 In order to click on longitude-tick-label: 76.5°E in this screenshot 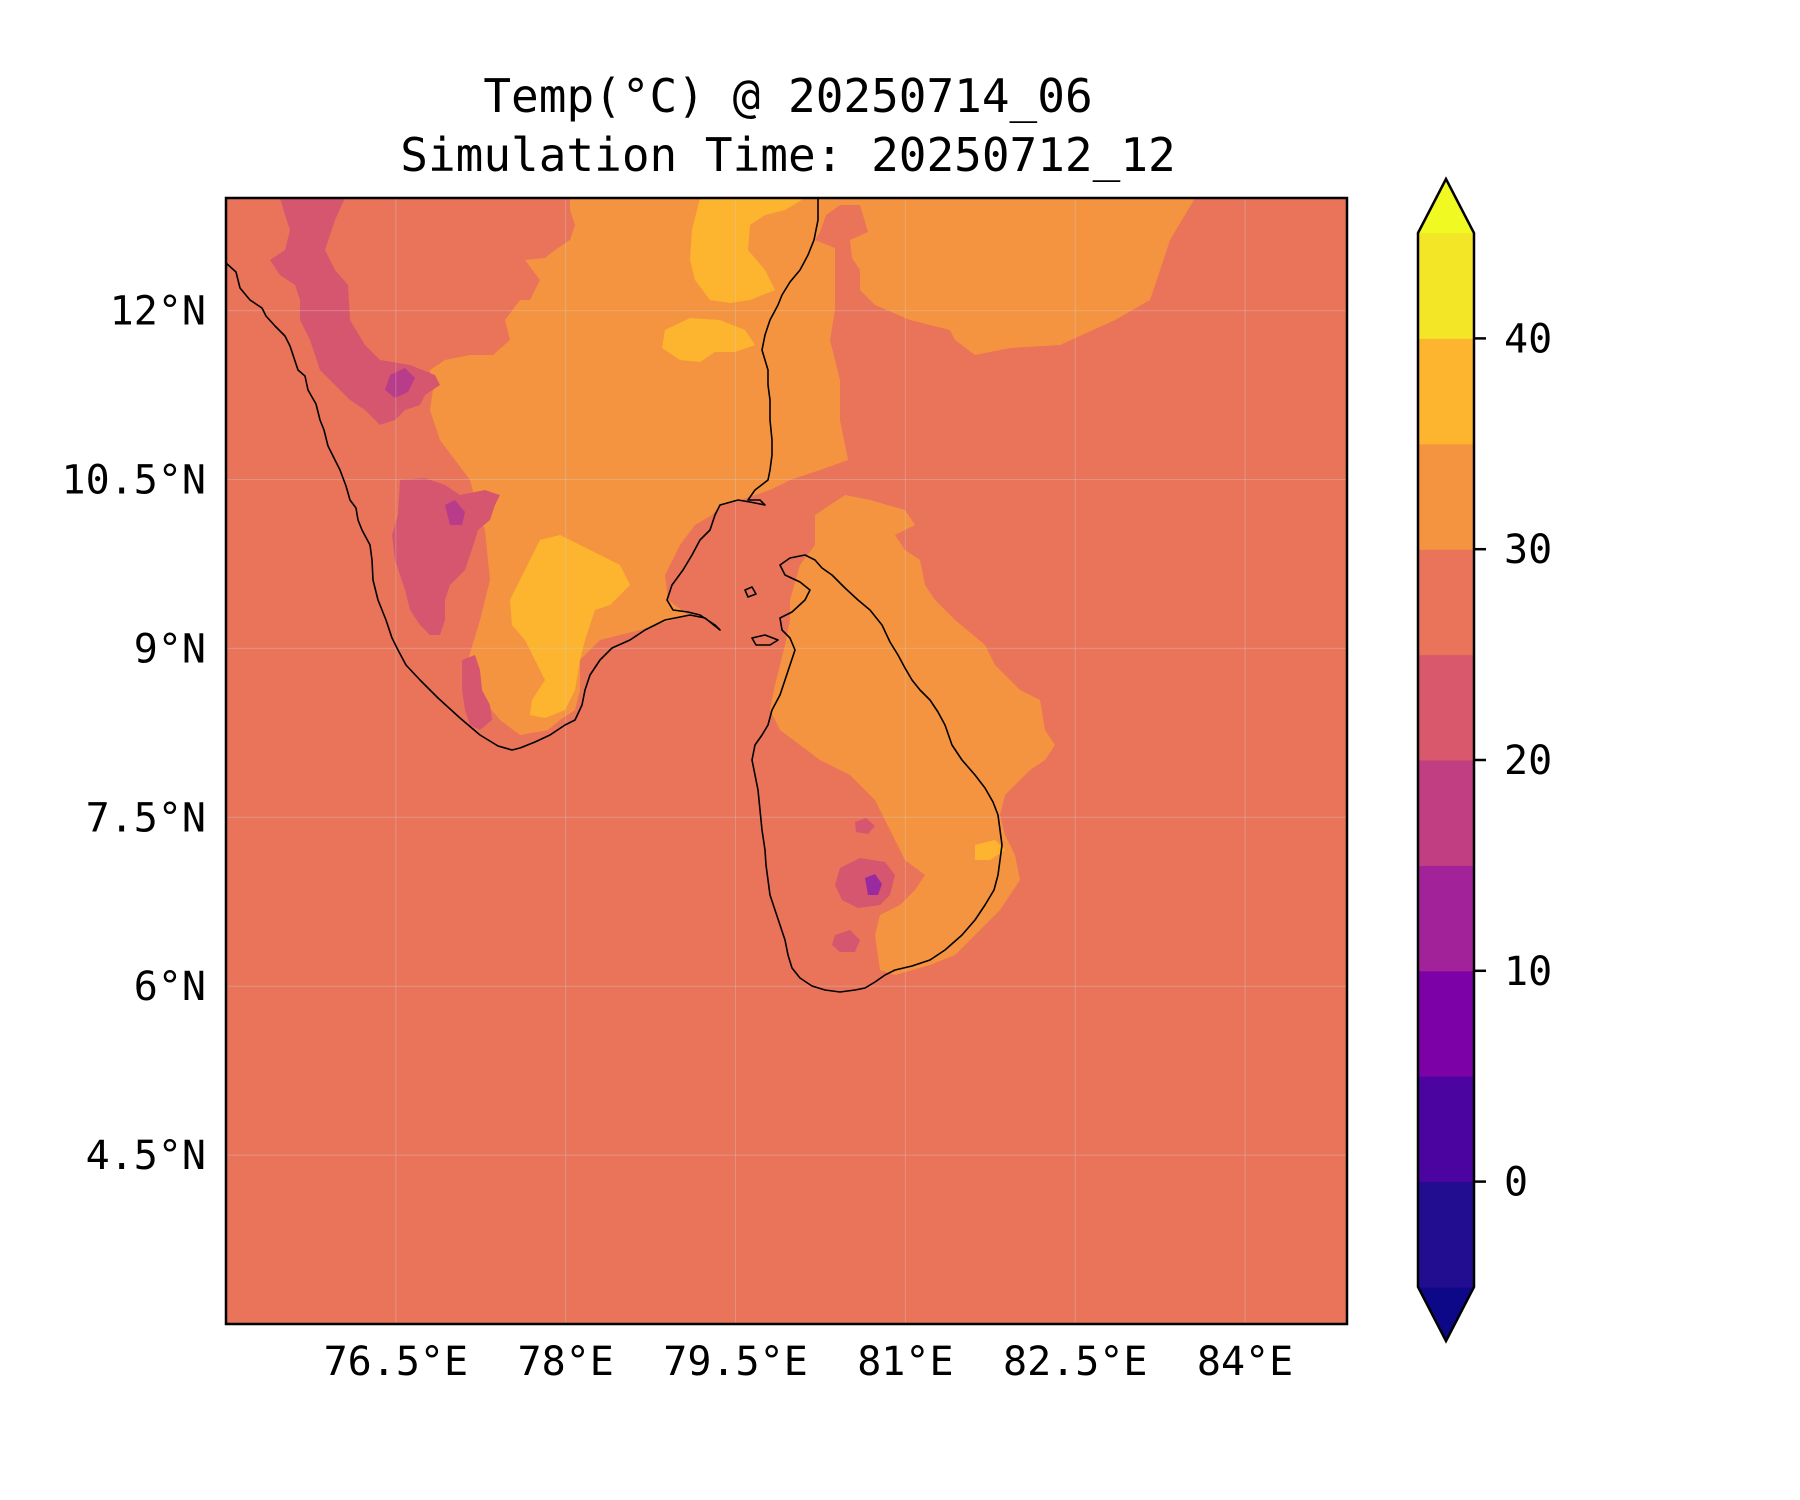, I will do `click(396, 1362)`.